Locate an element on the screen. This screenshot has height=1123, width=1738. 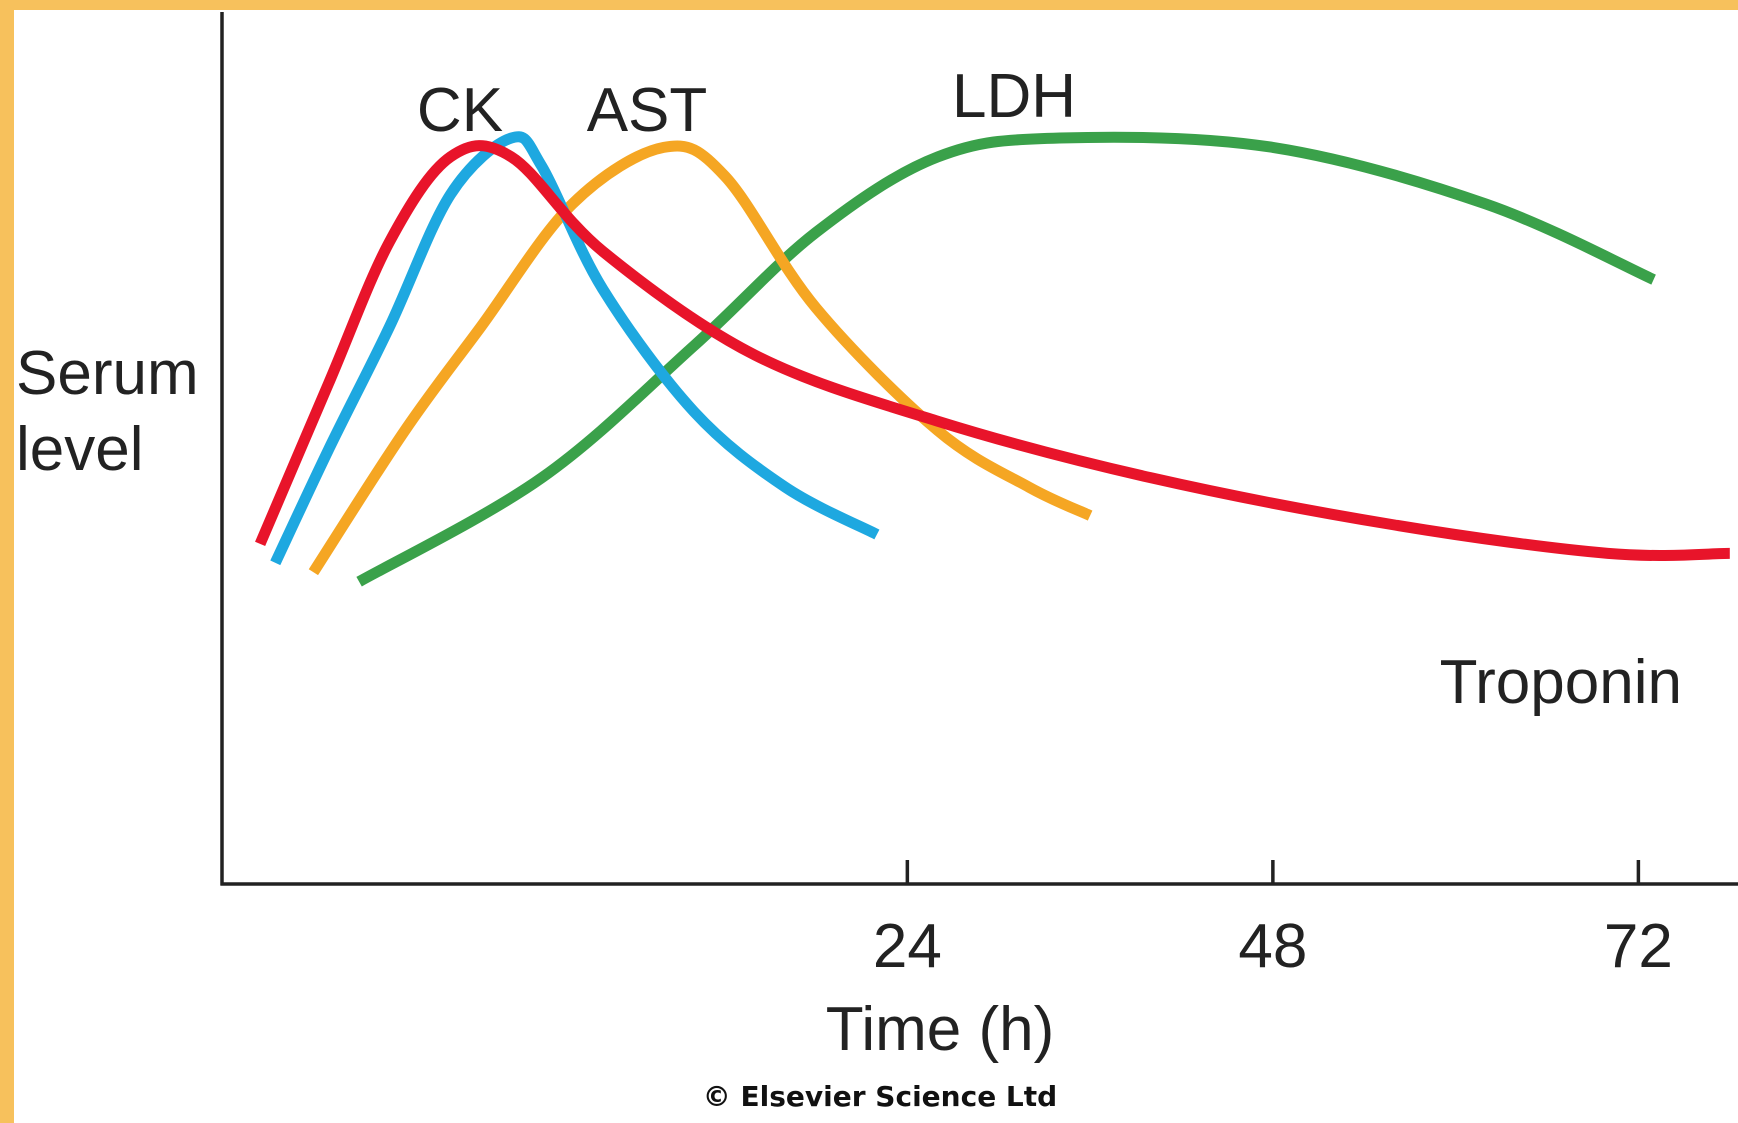
series-label-ldh: LDH is located at coordinates (1014, 96).